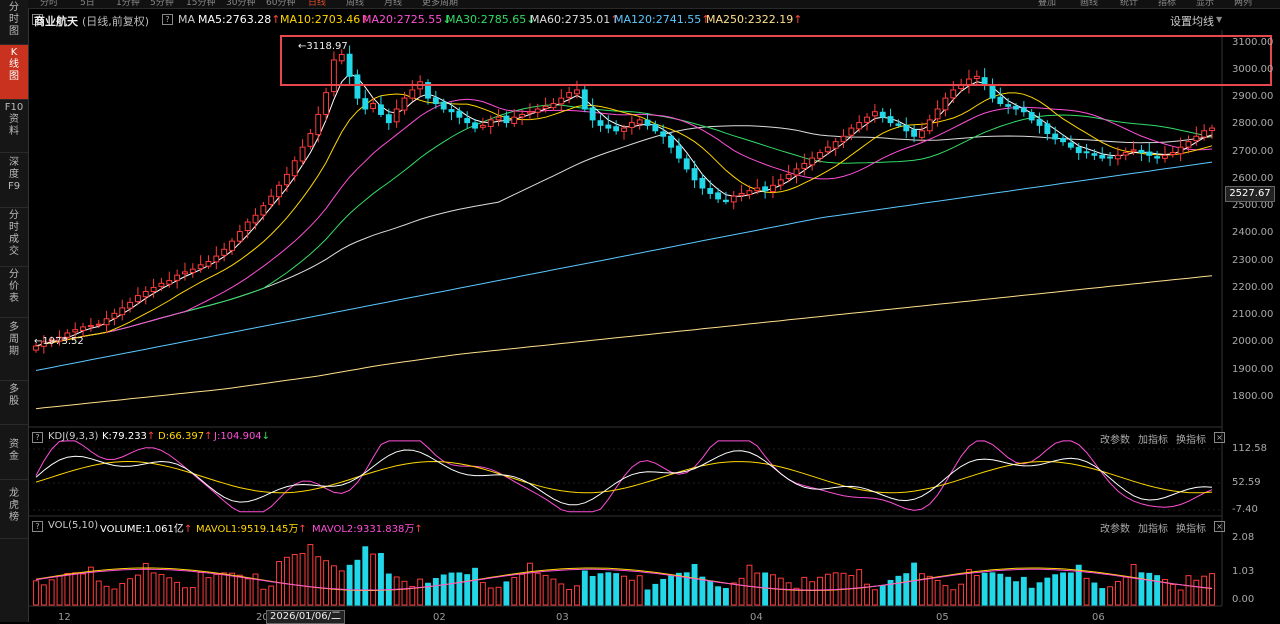  What do you see at coordinates (116, 21) in the screenshot?
I see `chart-mode: (日线,前复权)` at bounding box center [116, 21].